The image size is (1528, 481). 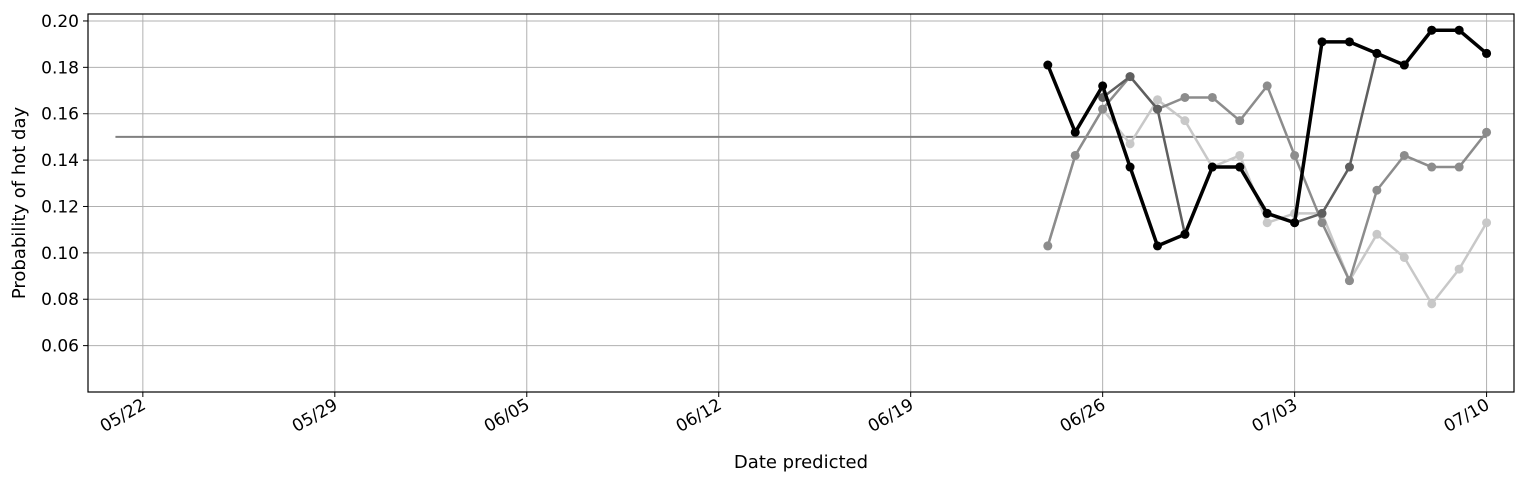 I want to click on x-tick-label: 07/10, so click(x=1467, y=416).